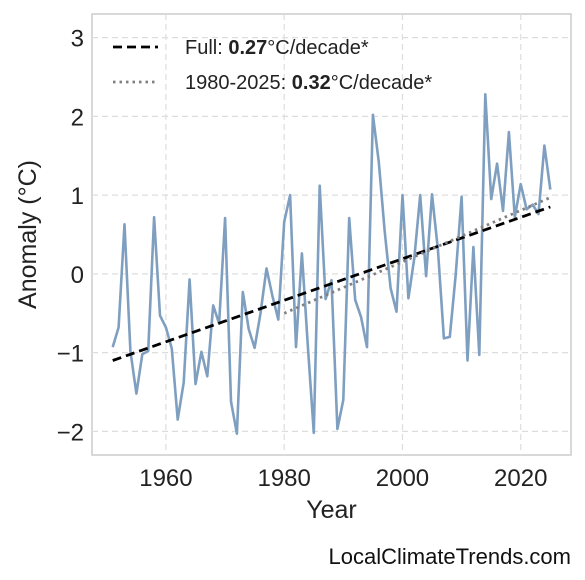 This screenshot has width=585, height=580. Describe the element at coordinates (331, 510) in the screenshot. I see `x-axis-label: Year` at that location.